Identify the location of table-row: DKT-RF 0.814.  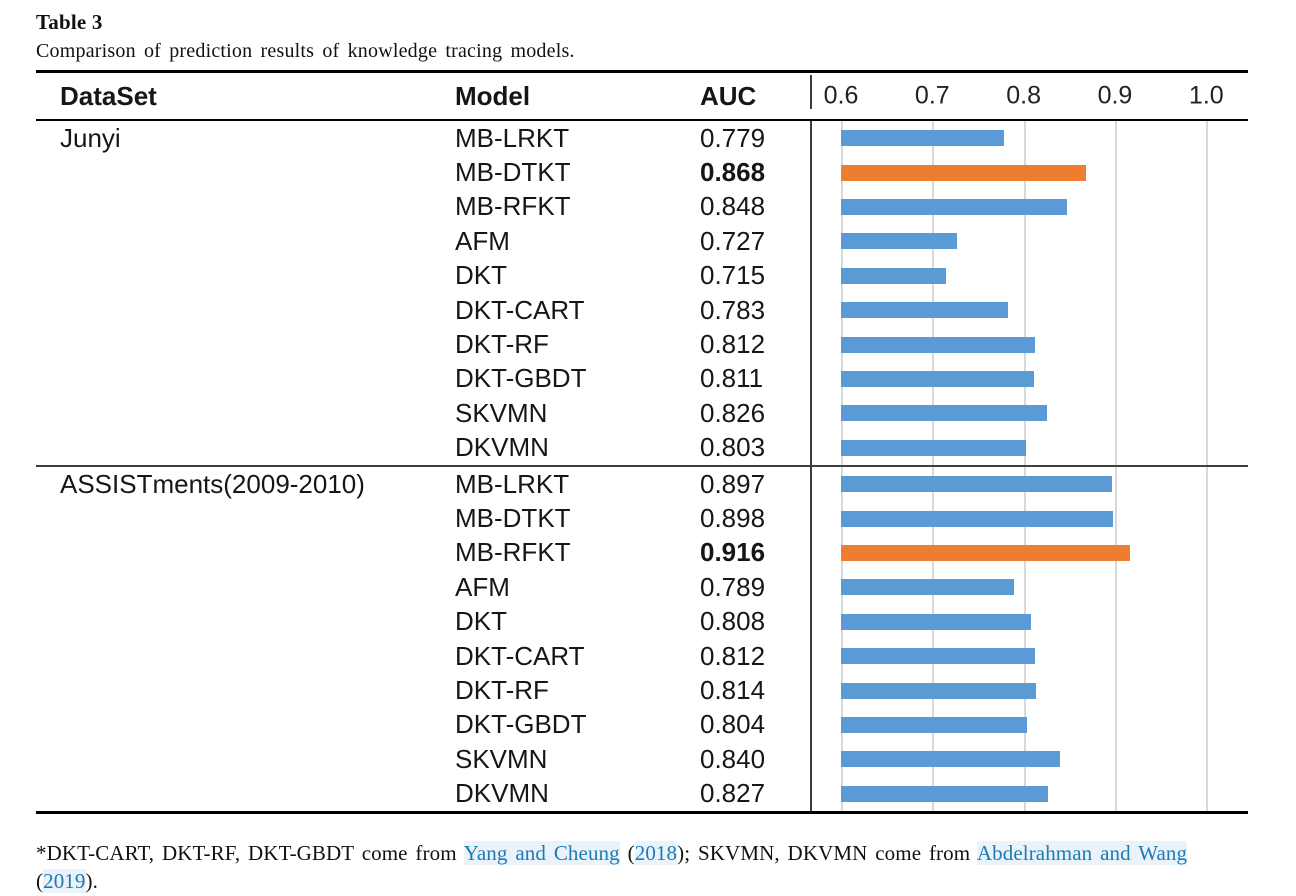
(851, 690).